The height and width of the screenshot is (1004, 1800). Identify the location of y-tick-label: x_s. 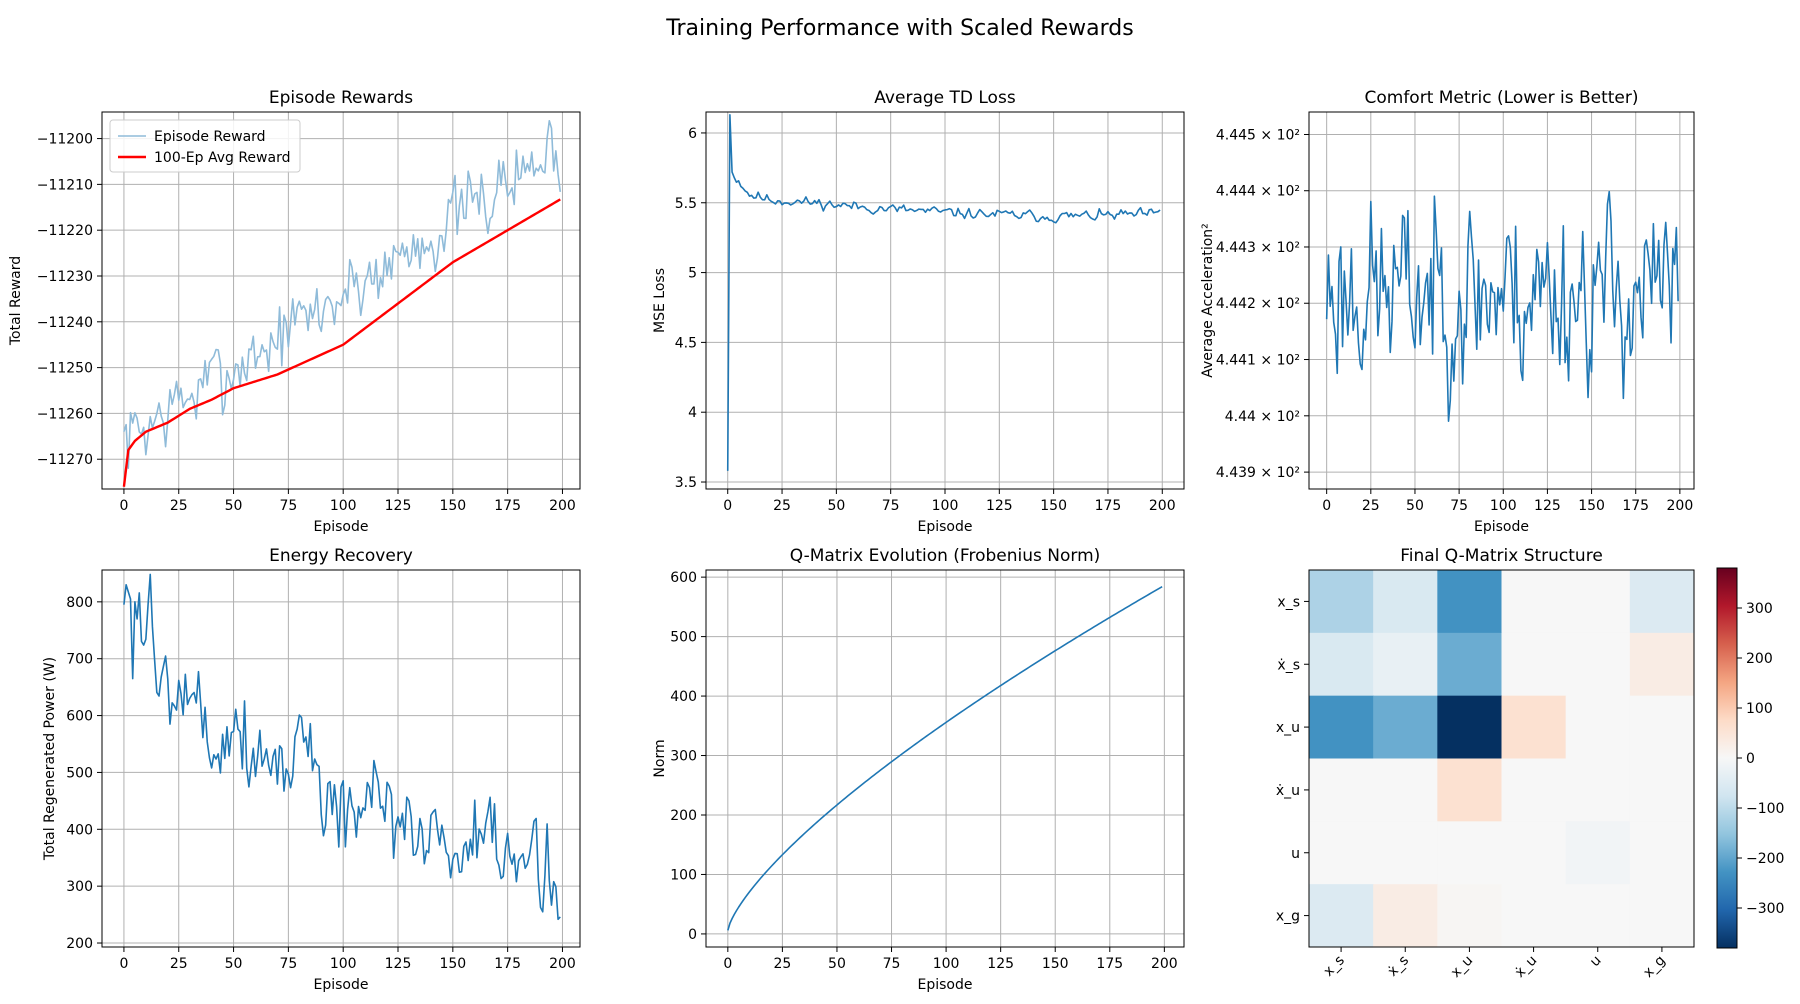
(1288, 602).